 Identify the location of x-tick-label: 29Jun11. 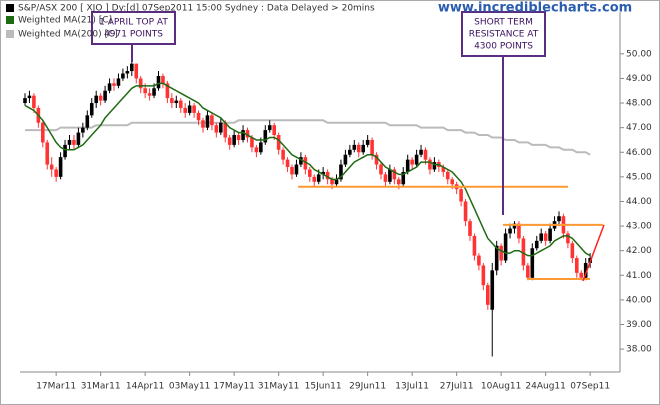
(367, 387).